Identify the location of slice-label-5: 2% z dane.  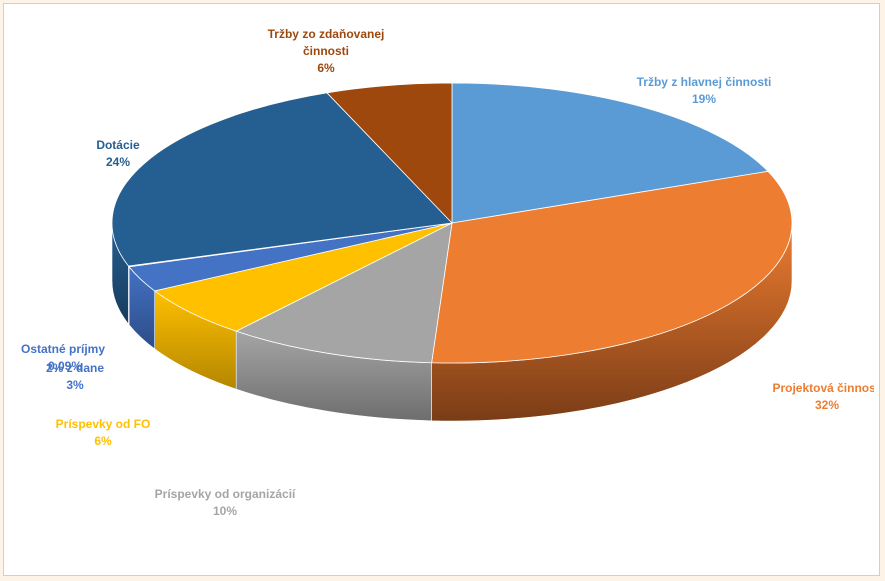
(75, 368).